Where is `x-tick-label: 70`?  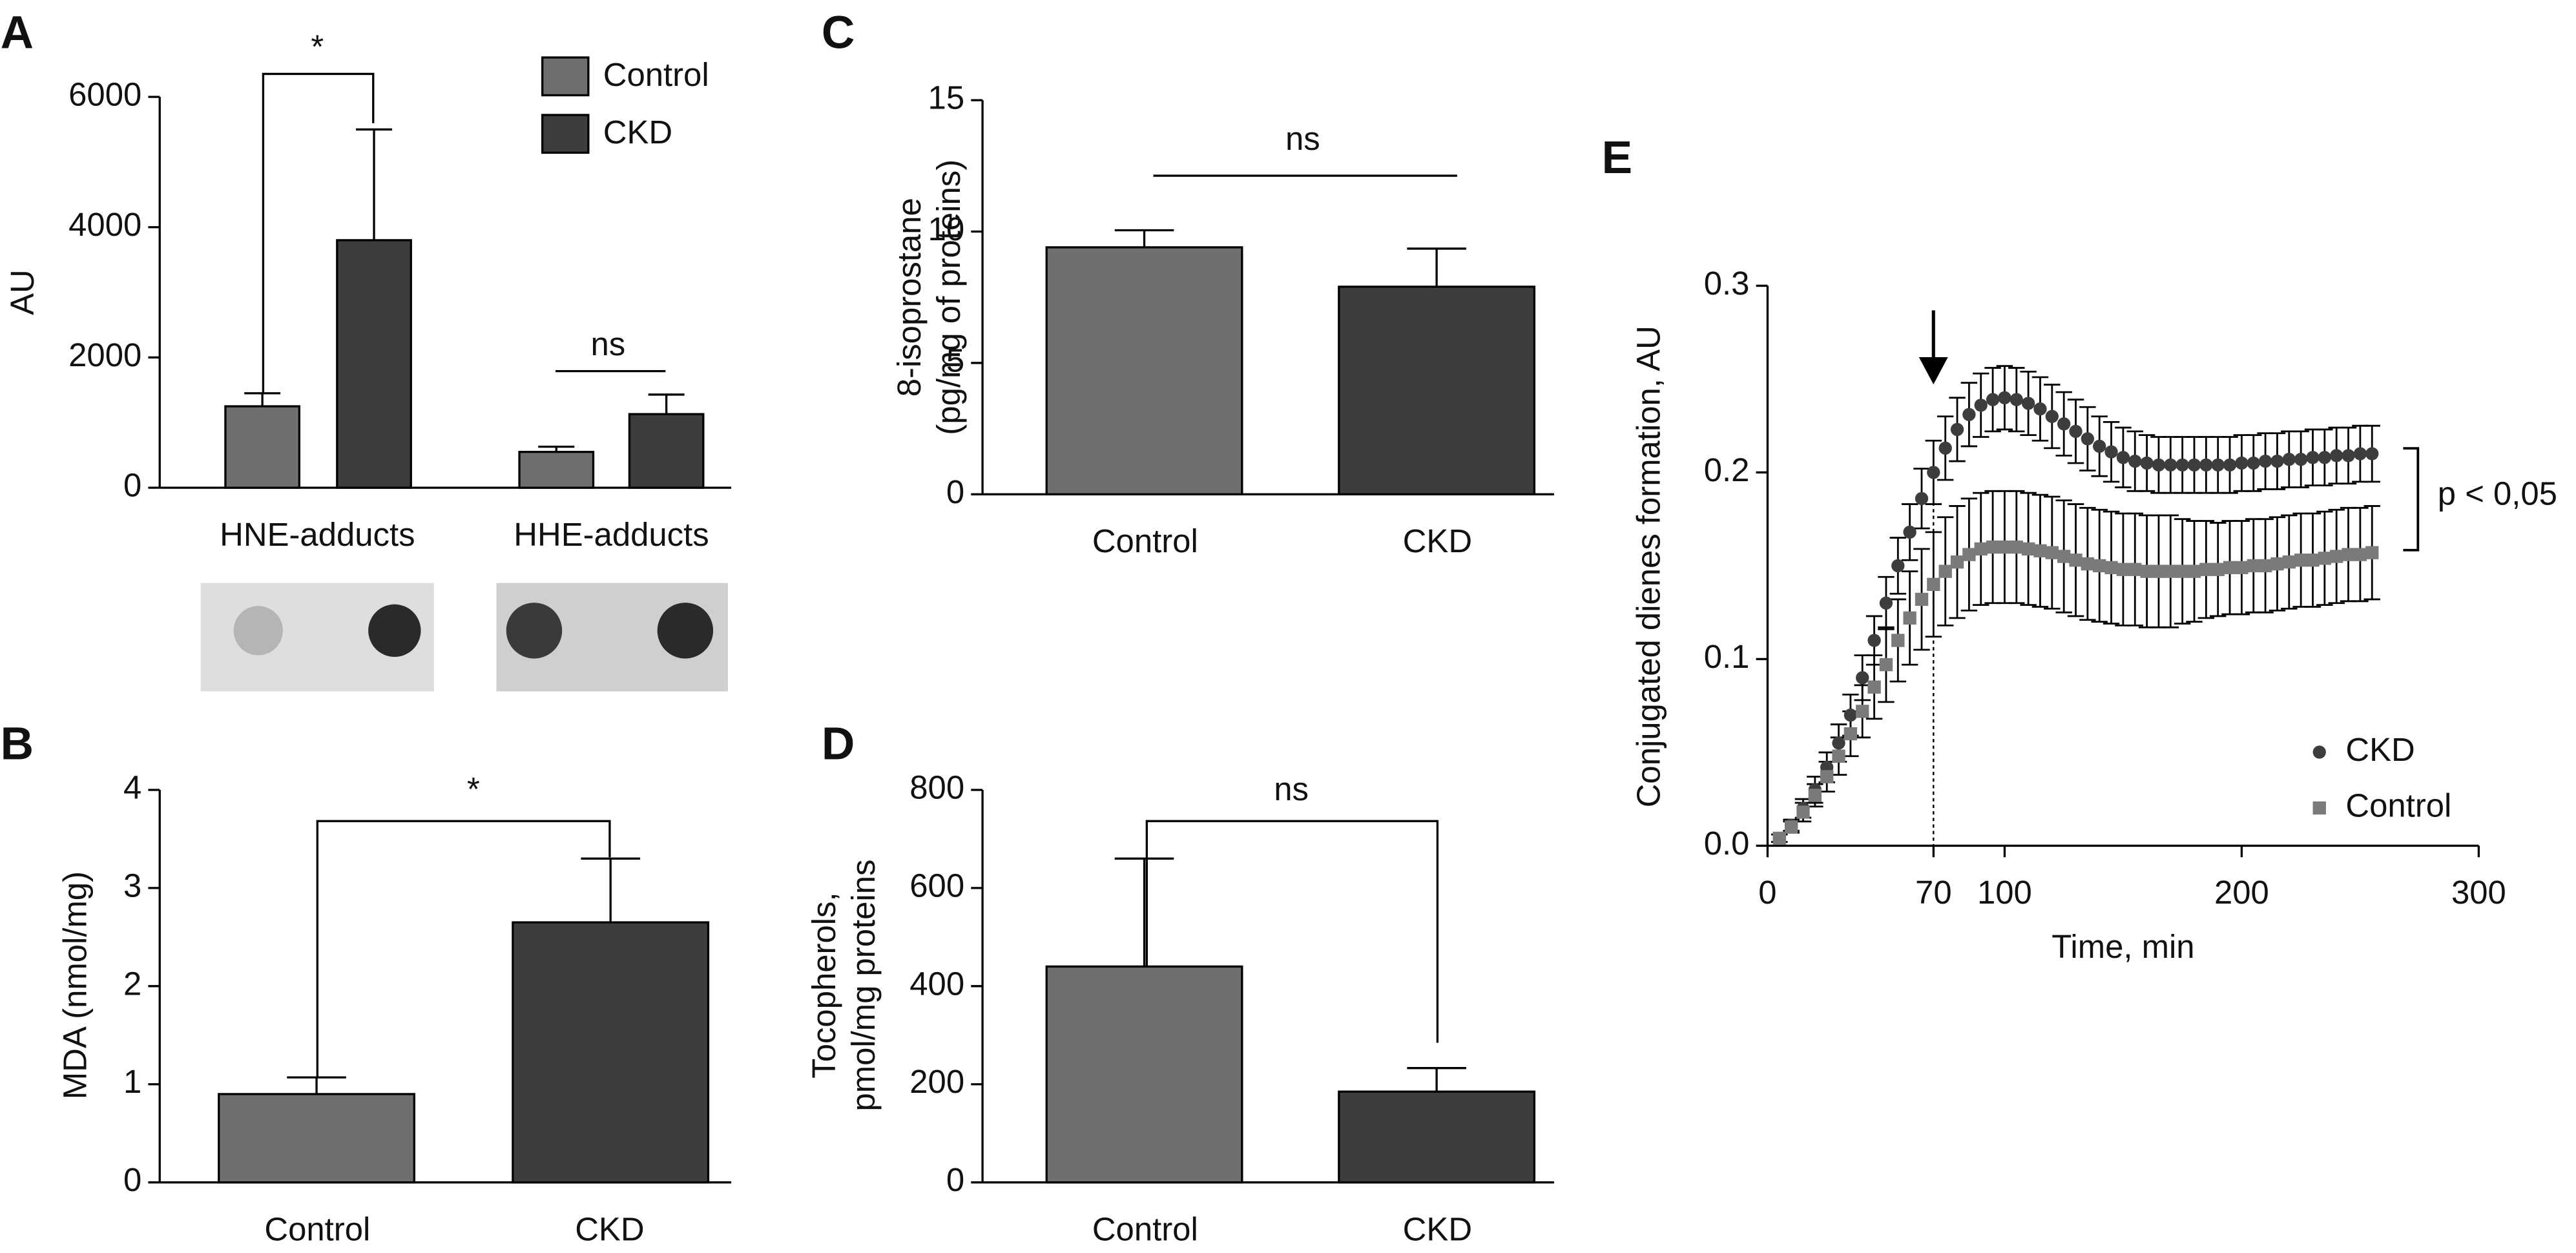 x-tick-label: 70 is located at coordinates (1933, 892).